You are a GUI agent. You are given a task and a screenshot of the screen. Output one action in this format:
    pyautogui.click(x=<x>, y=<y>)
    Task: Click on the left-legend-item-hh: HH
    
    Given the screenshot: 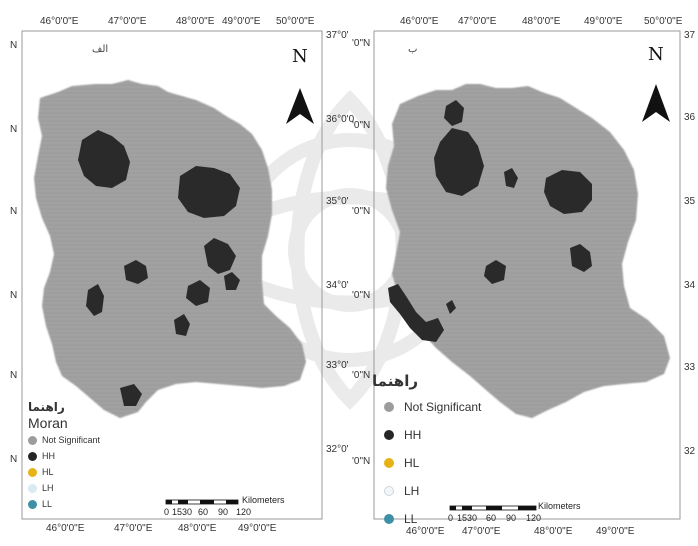 What is the action you would take?
    pyautogui.click(x=64, y=456)
    